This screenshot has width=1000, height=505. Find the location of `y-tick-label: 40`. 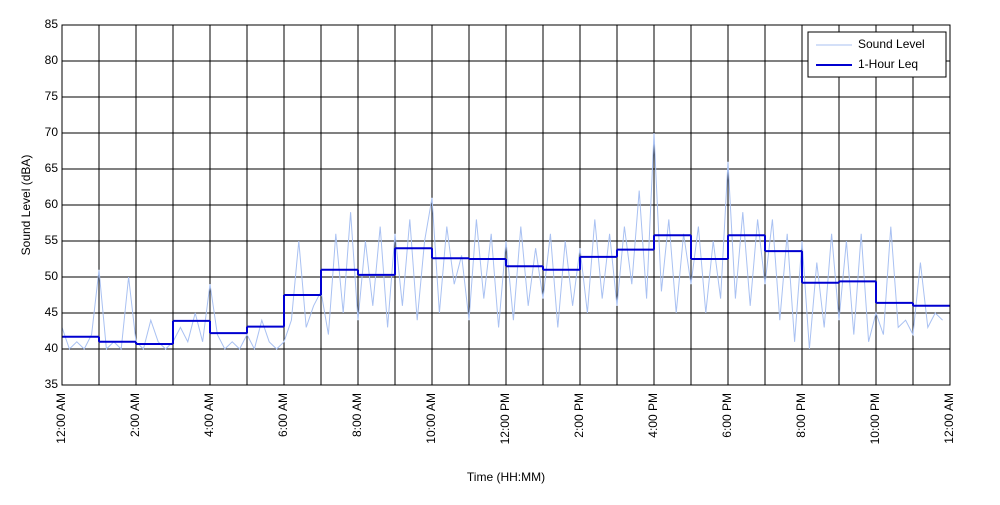

y-tick-label: 40 is located at coordinates (52, 348).